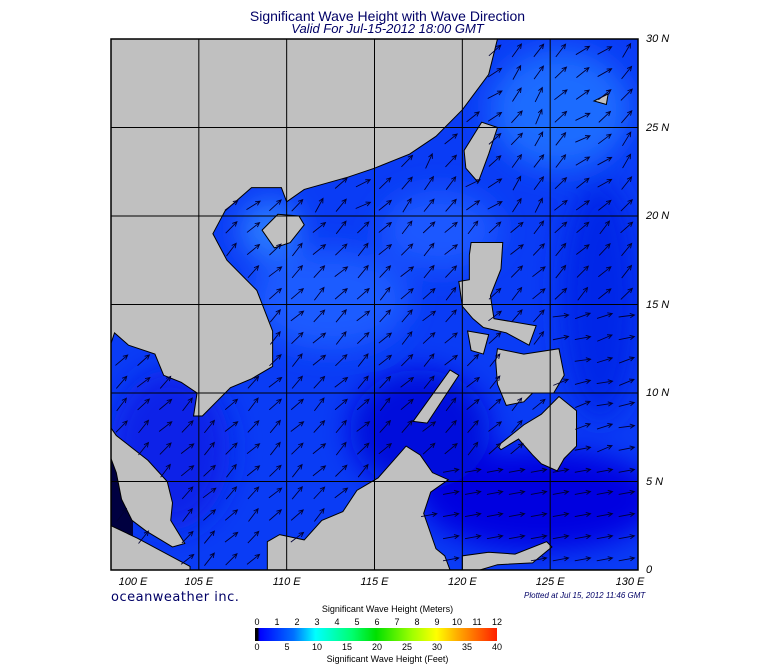  What do you see at coordinates (175, 597) in the screenshot?
I see `brand-logo: oceanweather inc.` at bounding box center [175, 597].